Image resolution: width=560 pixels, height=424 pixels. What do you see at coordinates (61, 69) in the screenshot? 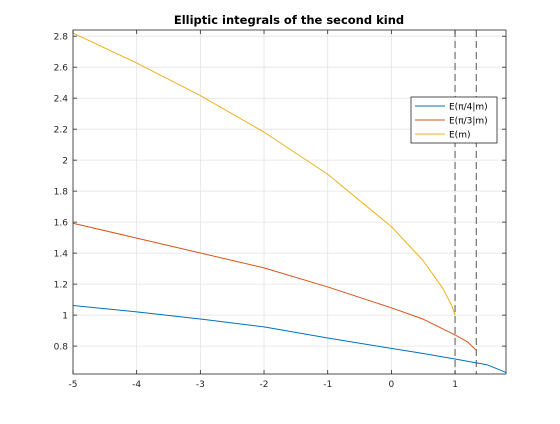
I see `y-tick-label: 2.6` at bounding box center [61, 69].